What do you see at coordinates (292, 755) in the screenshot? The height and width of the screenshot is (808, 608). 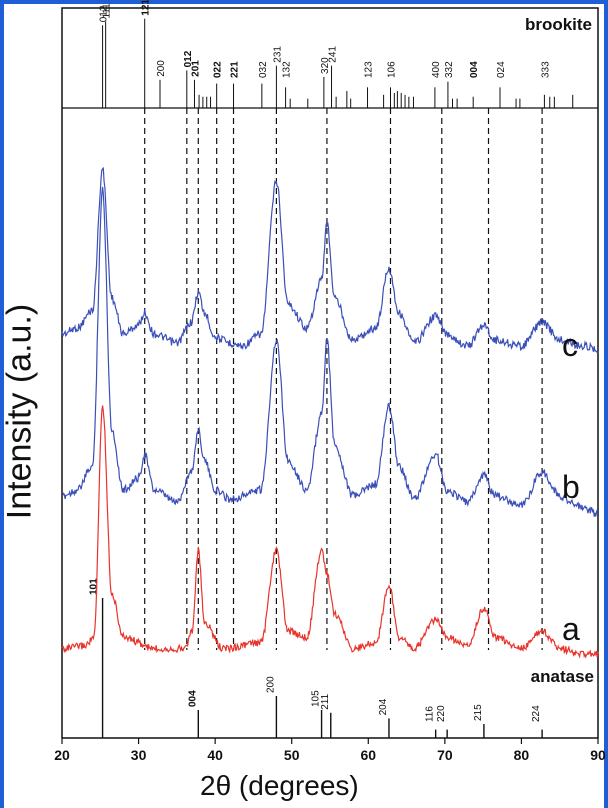 I see `x-tick-label: 50` at bounding box center [292, 755].